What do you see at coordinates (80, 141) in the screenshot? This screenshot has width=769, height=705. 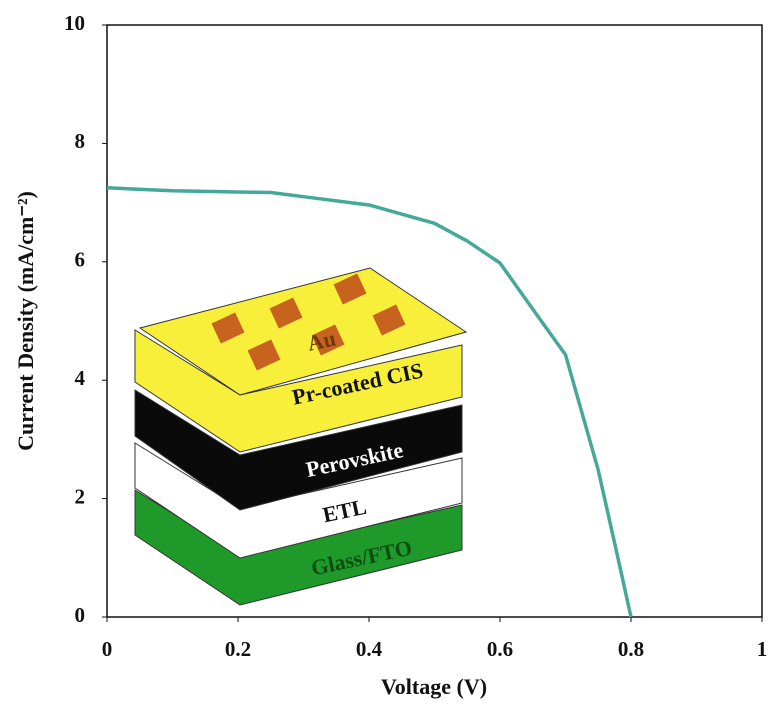 I see `y-tick-label: 8` at bounding box center [80, 141].